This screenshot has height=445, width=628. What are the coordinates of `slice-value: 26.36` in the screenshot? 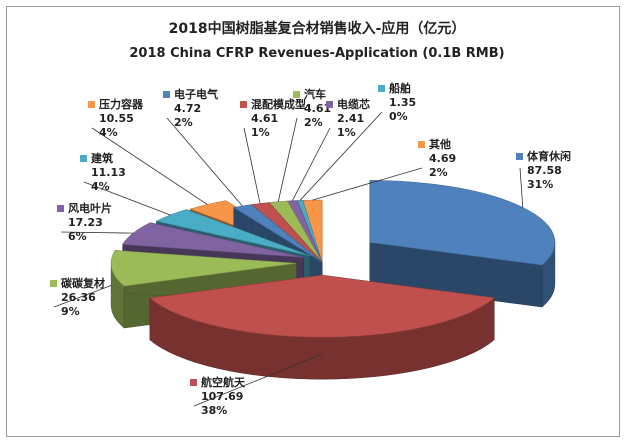 It's located at (78, 297).